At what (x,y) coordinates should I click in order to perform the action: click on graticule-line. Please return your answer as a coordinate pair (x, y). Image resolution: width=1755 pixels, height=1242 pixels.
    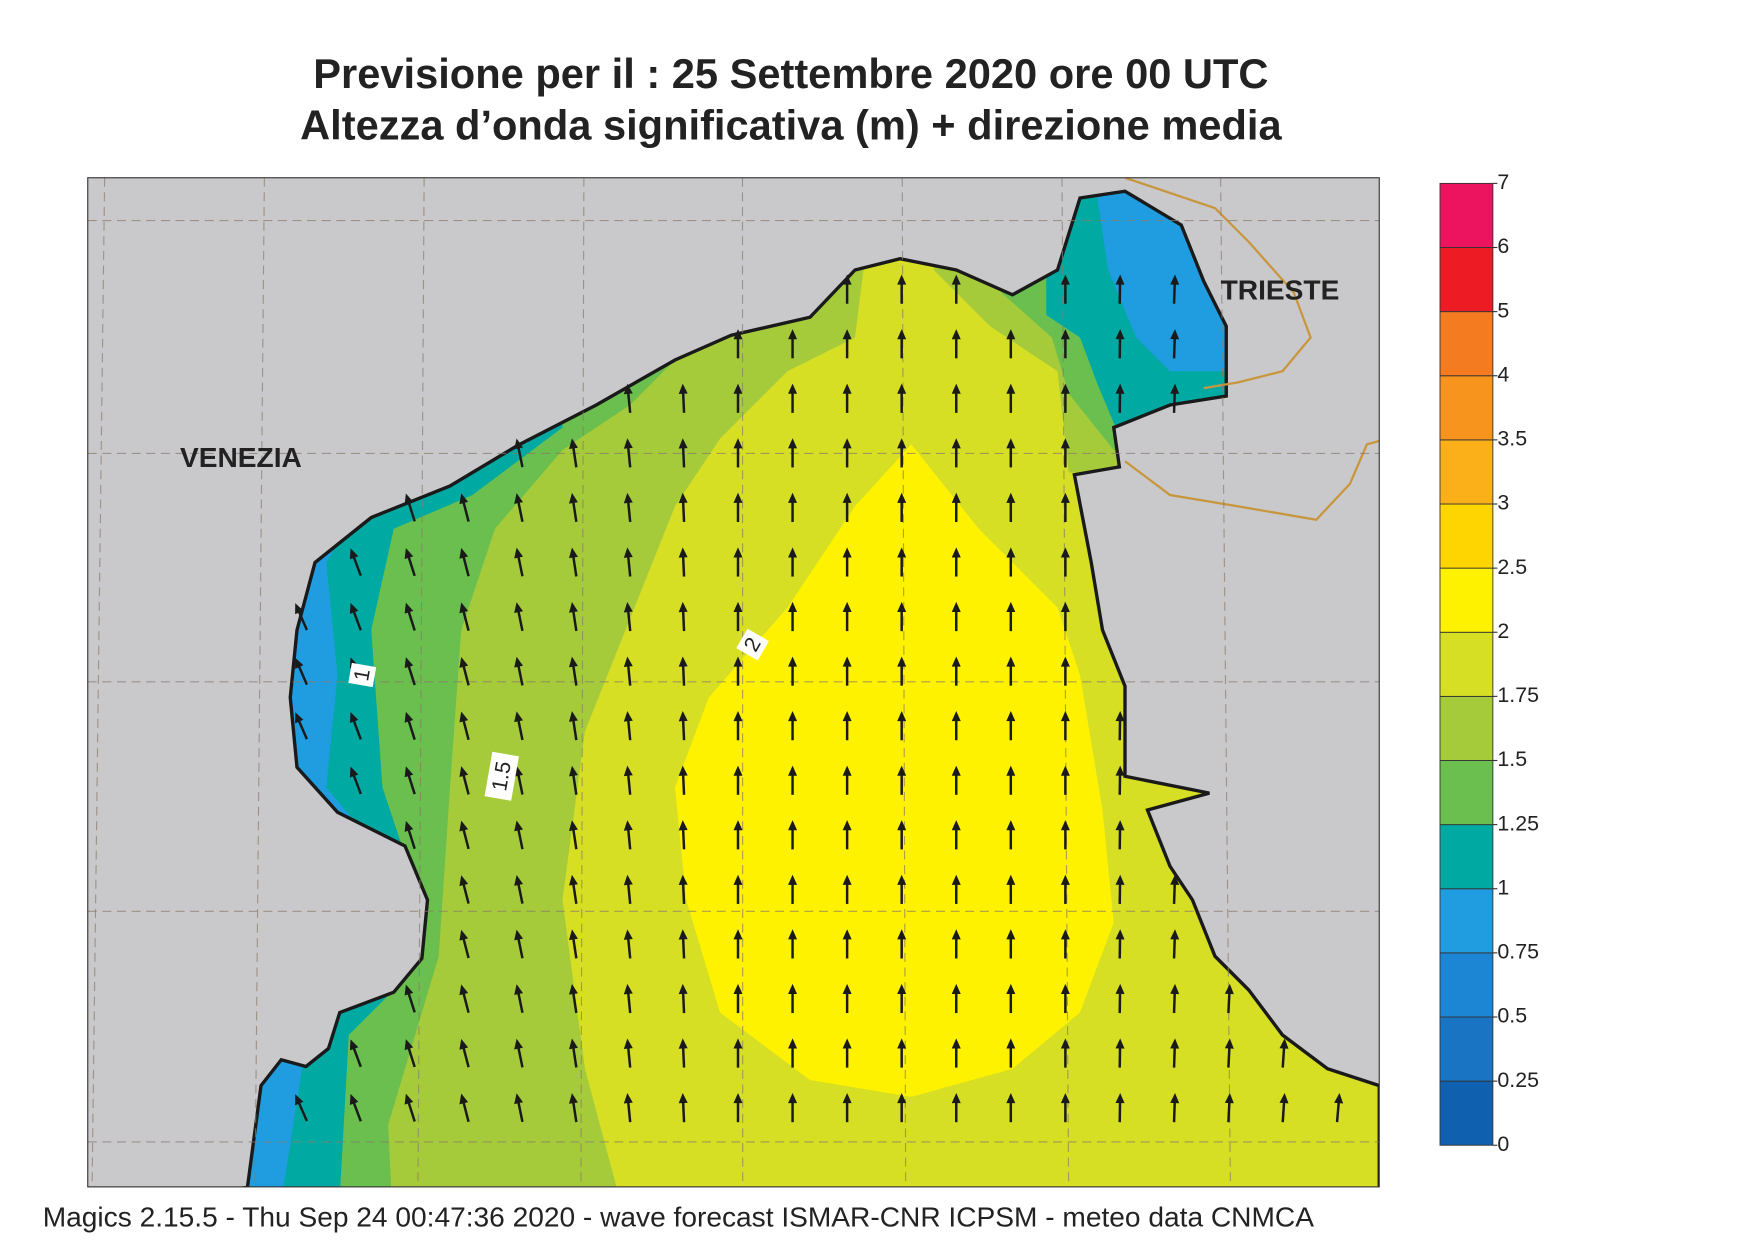
    Looking at the image, I should click on (98, 682).